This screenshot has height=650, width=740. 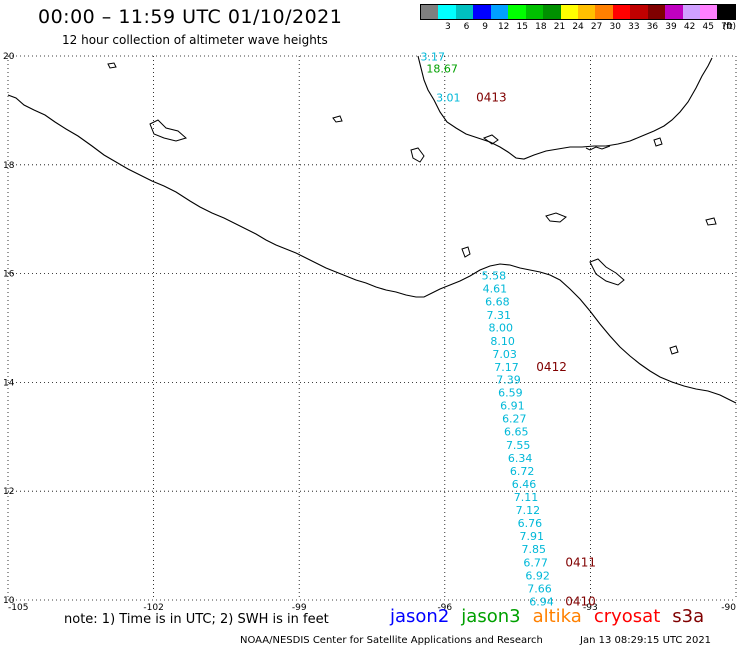 What do you see at coordinates (708, 27) in the screenshot?
I see `color-label: 45` at bounding box center [708, 27].